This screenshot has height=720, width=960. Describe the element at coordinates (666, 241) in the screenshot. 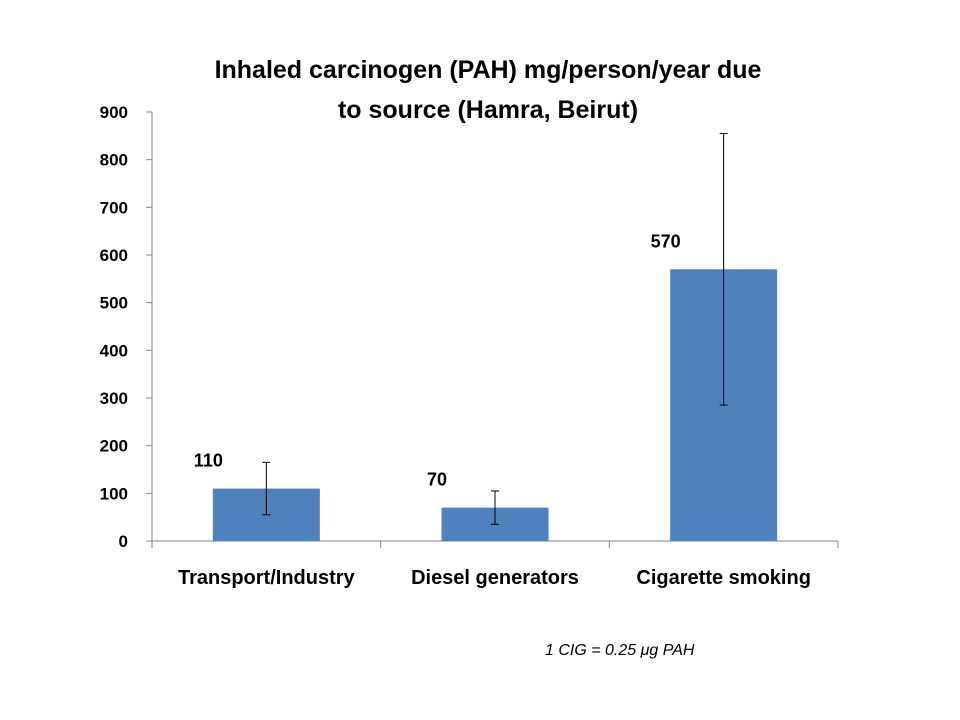

I see `data-label: 570` at that location.